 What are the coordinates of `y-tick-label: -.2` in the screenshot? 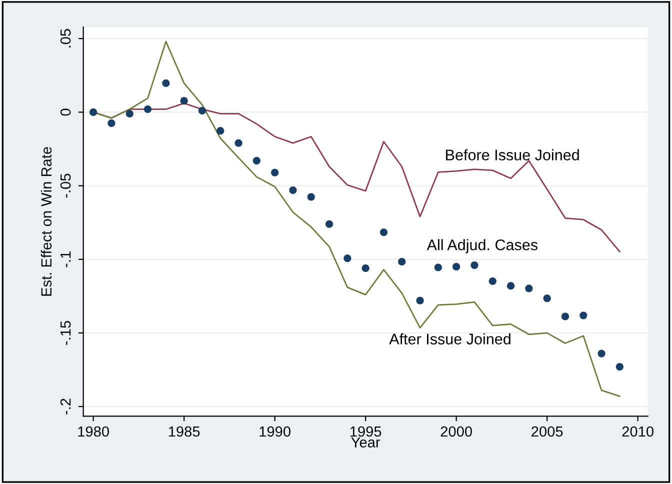 It's located at (65, 406).